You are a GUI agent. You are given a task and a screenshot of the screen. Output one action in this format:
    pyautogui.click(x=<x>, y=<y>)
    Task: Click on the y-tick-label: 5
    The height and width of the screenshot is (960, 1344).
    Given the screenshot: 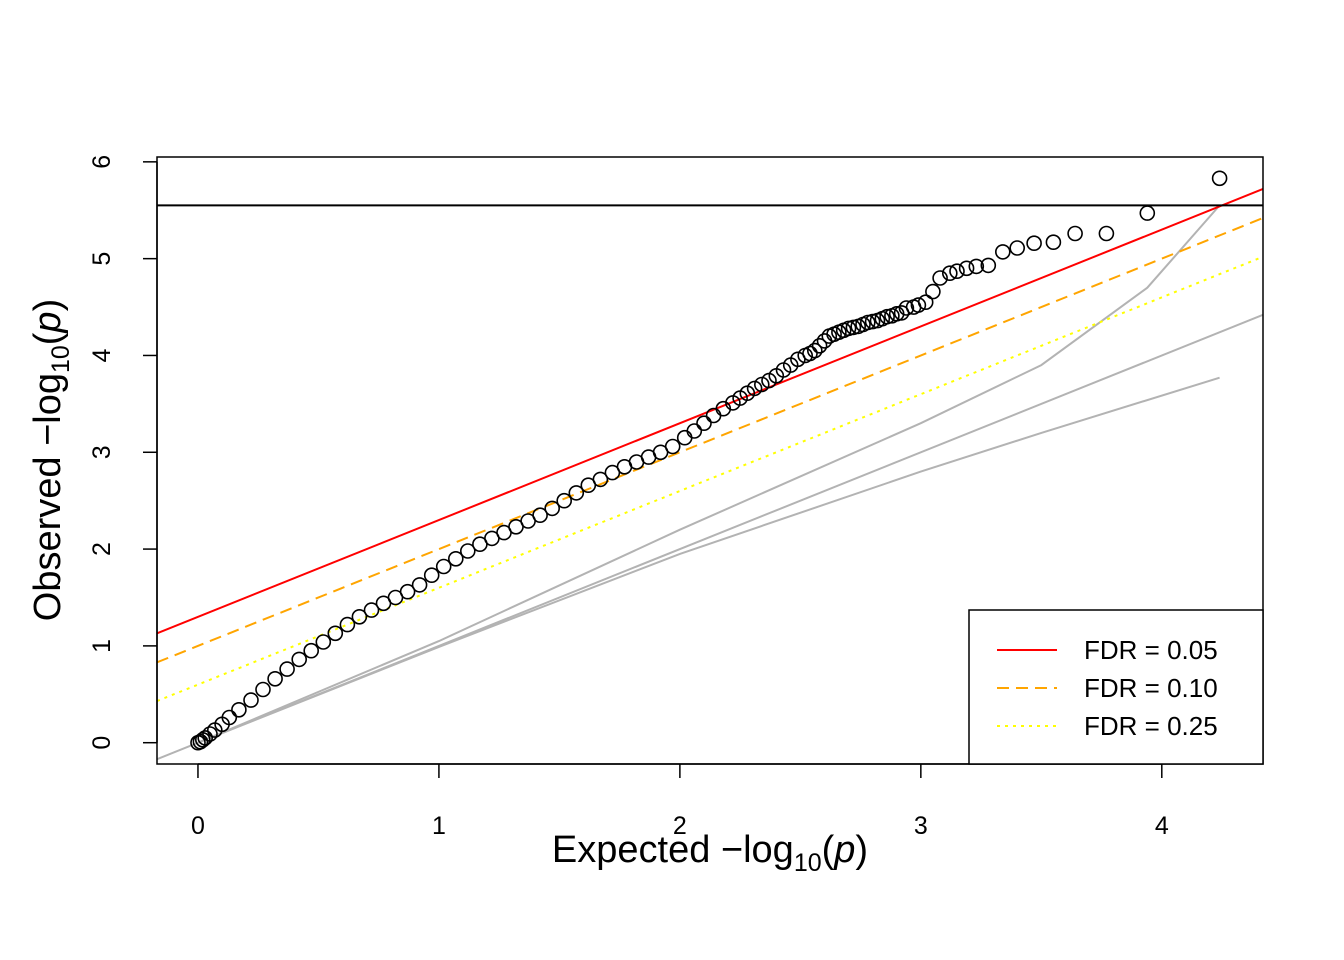 What is the action you would take?
    pyautogui.click(x=102, y=259)
    